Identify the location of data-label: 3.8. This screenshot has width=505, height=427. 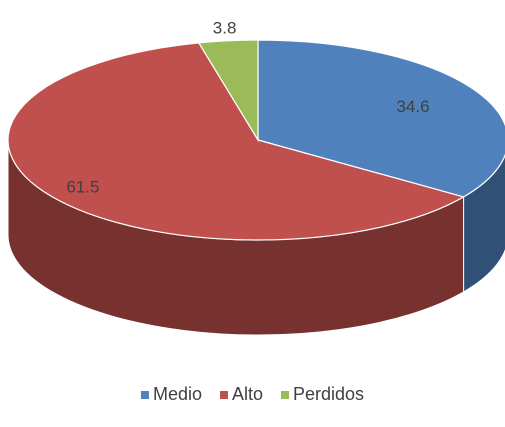
(225, 27).